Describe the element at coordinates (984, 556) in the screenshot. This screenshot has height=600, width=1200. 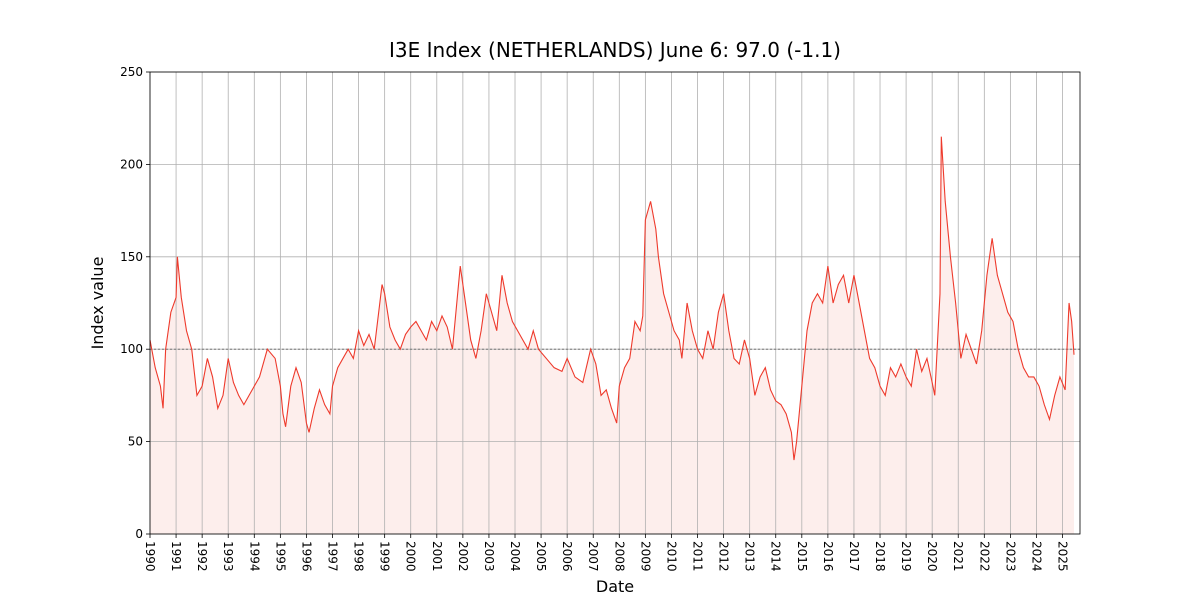
I see `x-tick-label: 2022` at that location.